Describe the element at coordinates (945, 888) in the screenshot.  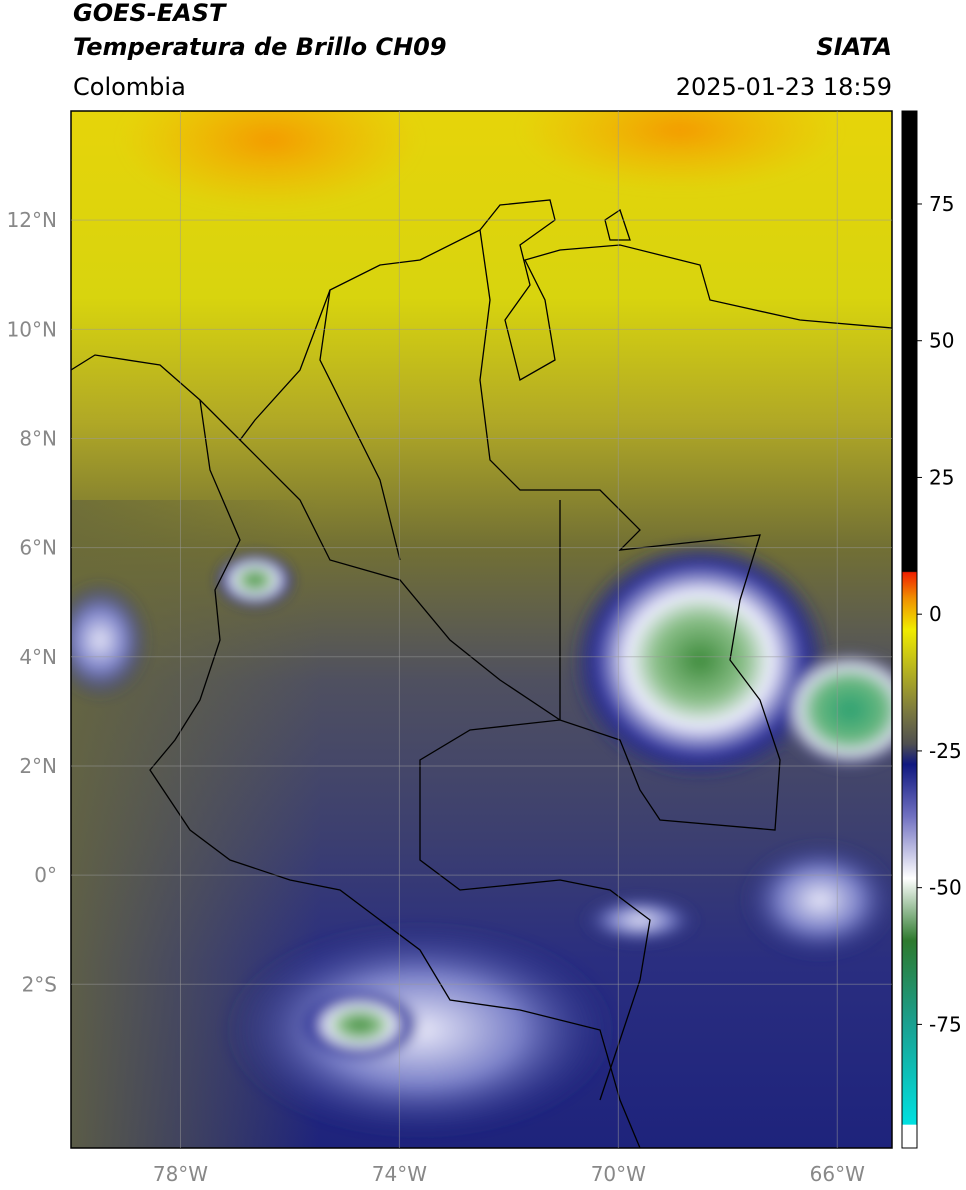
I see `colorbar-tick-label: -50` at that location.